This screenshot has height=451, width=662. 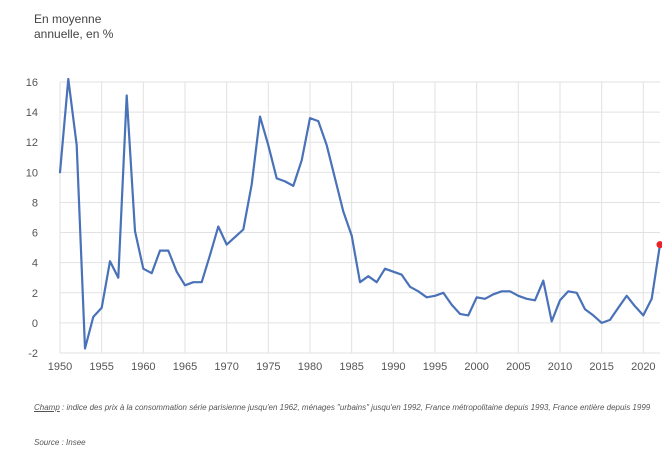 I want to click on y-tick-label: 12, so click(x=32, y=143).